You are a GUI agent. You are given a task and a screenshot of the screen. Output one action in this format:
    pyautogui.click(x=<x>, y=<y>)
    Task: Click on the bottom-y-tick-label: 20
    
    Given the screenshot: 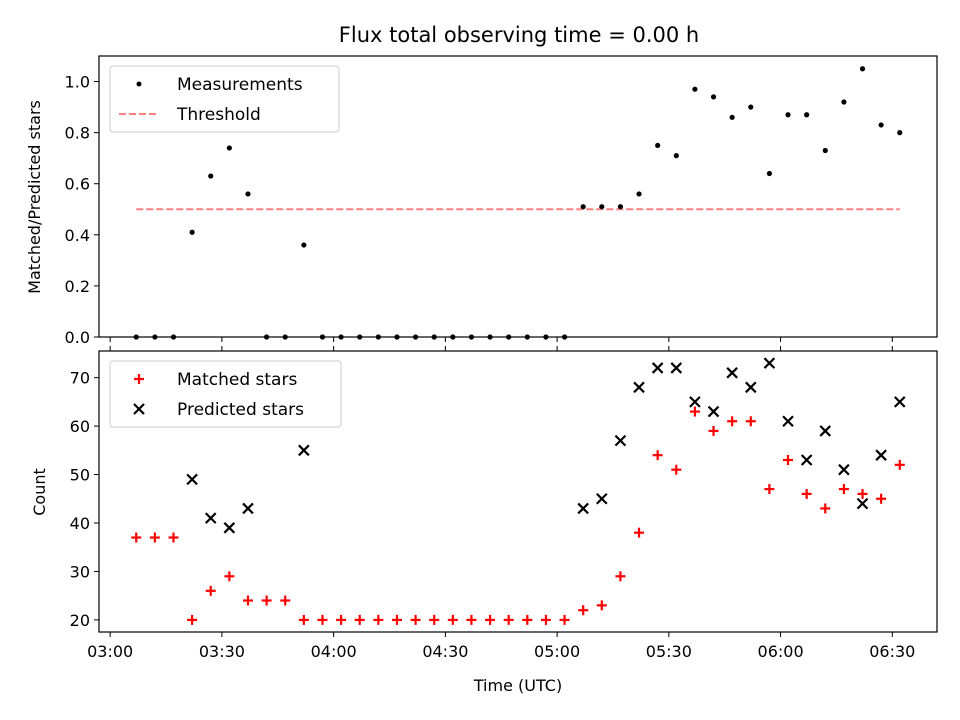 What is the action you would take?
    pyautogui.click(x=80, y=620)
    